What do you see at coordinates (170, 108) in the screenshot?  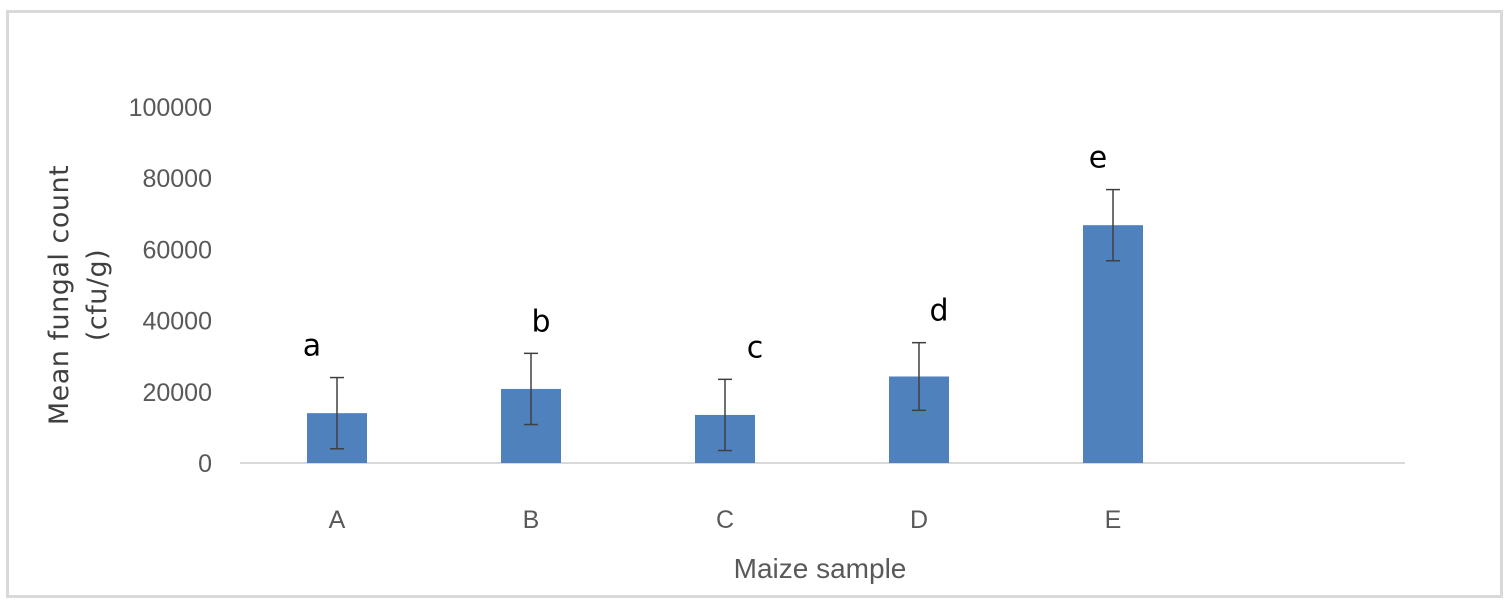 I see `y-tick-label: 100000` at bounding box center [170, 108].